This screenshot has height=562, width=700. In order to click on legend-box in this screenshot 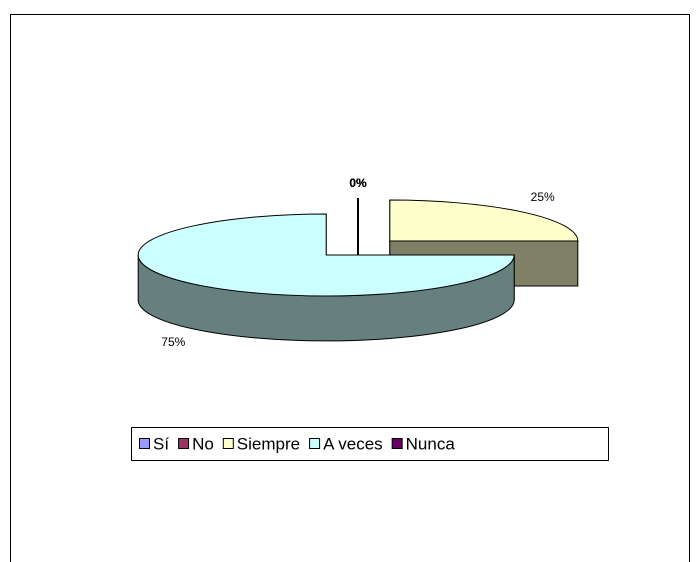, I will do `click(370, 444)`.